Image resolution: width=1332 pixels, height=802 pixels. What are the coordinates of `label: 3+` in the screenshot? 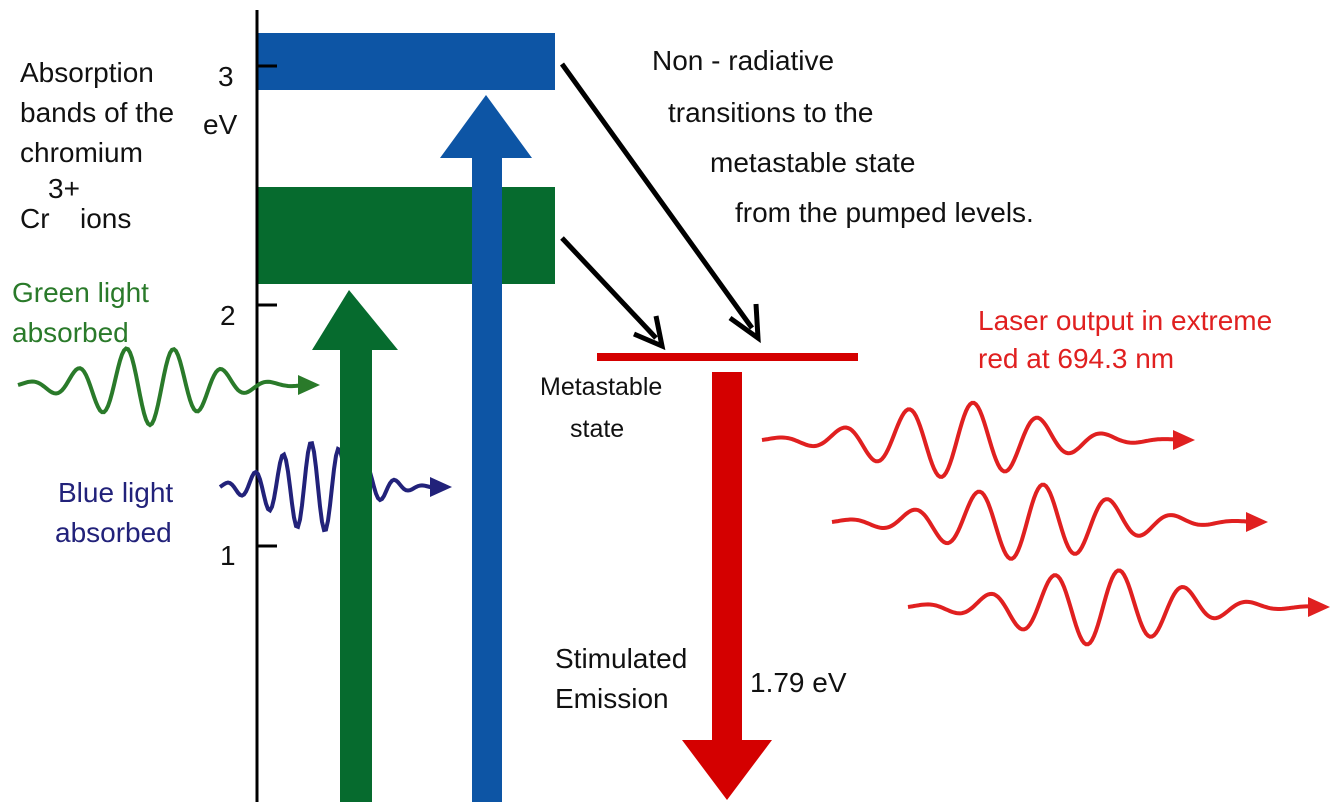 It's located at (64, 188).